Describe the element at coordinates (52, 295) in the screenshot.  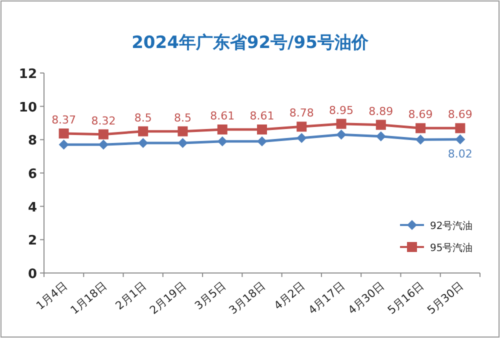
I see `x-tick-label: 1月4日` at that location.